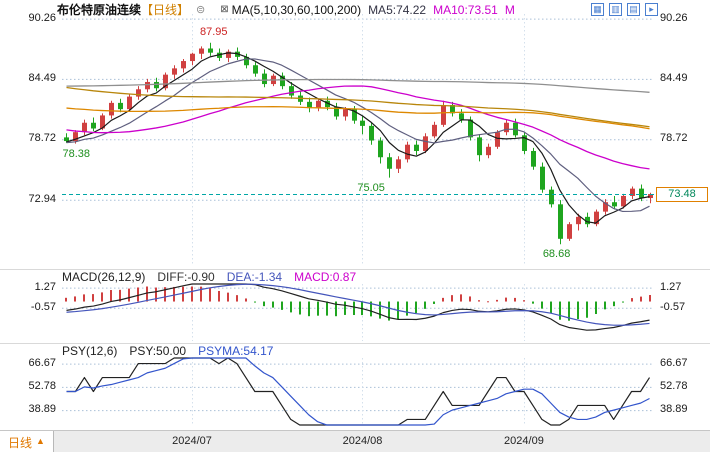  I want to click on macd-value-label: MACD:0.87, so click(325, 277).